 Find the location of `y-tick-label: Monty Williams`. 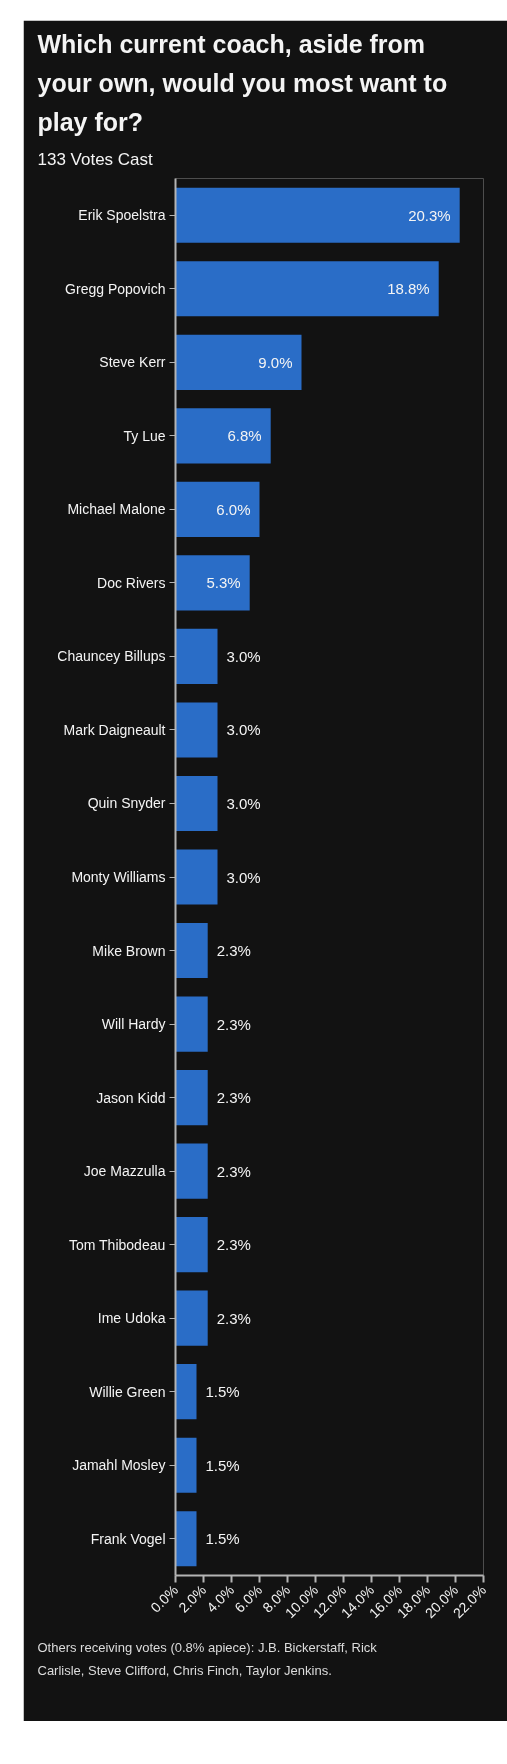

y-tick-label: Monty Williams is located at coordinates (118, 877).